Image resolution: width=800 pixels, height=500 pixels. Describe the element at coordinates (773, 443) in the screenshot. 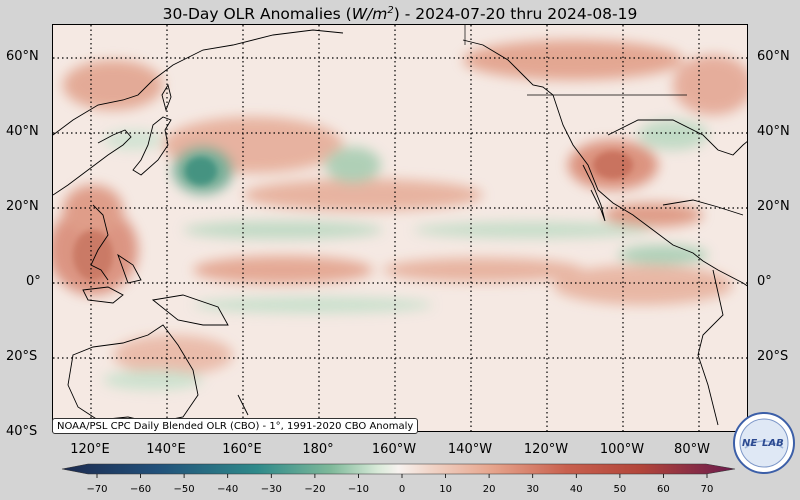

I see `logo-text-right: LAB` at that location.